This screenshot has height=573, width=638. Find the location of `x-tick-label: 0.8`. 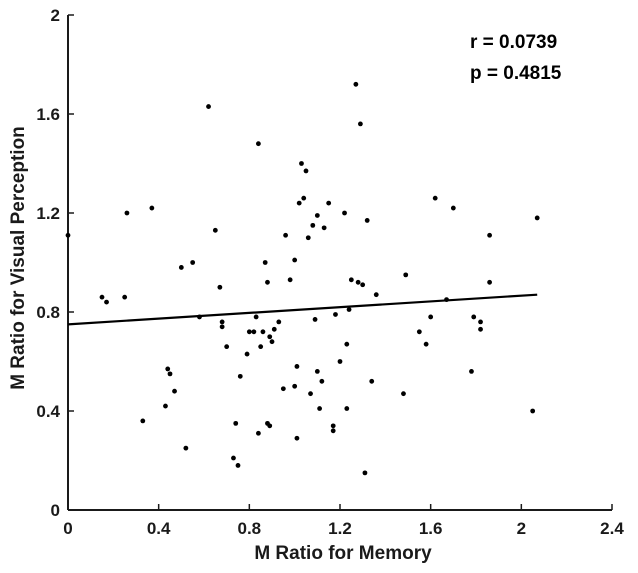

x-tick-label: 0.8 is located at coordinates (250, 528).